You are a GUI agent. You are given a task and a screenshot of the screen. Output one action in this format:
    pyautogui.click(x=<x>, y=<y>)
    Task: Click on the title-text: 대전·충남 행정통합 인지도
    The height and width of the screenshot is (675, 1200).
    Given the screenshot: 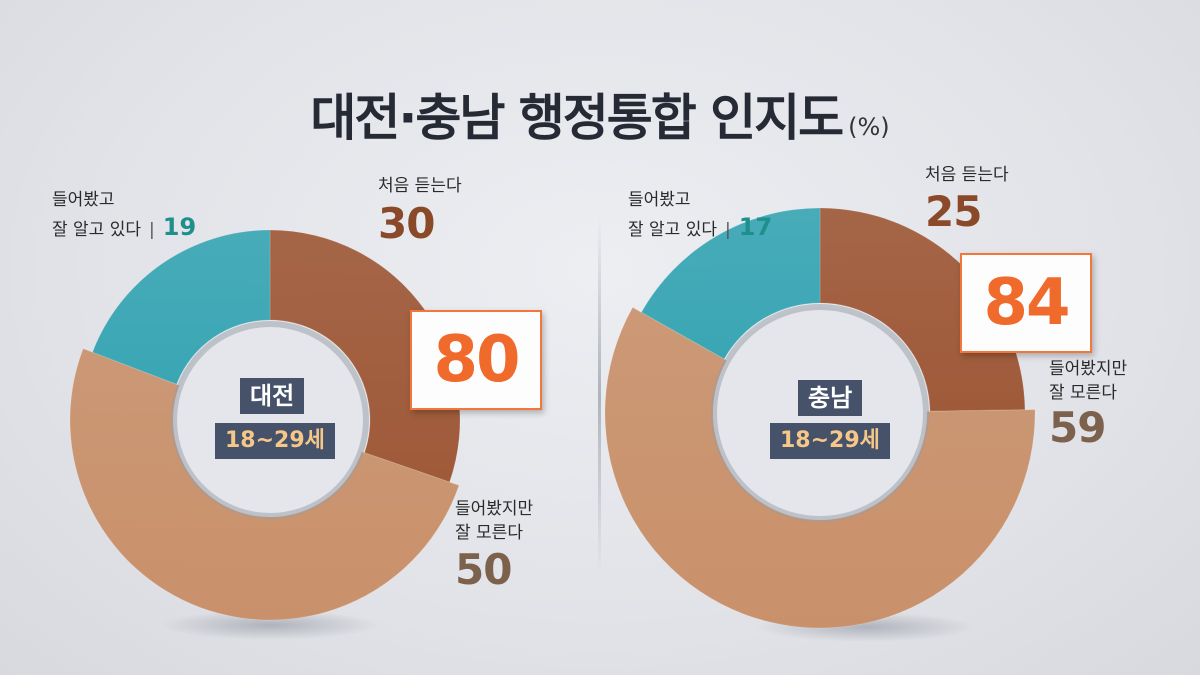 What is the action you would take?
    pyautogui.click(x=577, y=118)
    